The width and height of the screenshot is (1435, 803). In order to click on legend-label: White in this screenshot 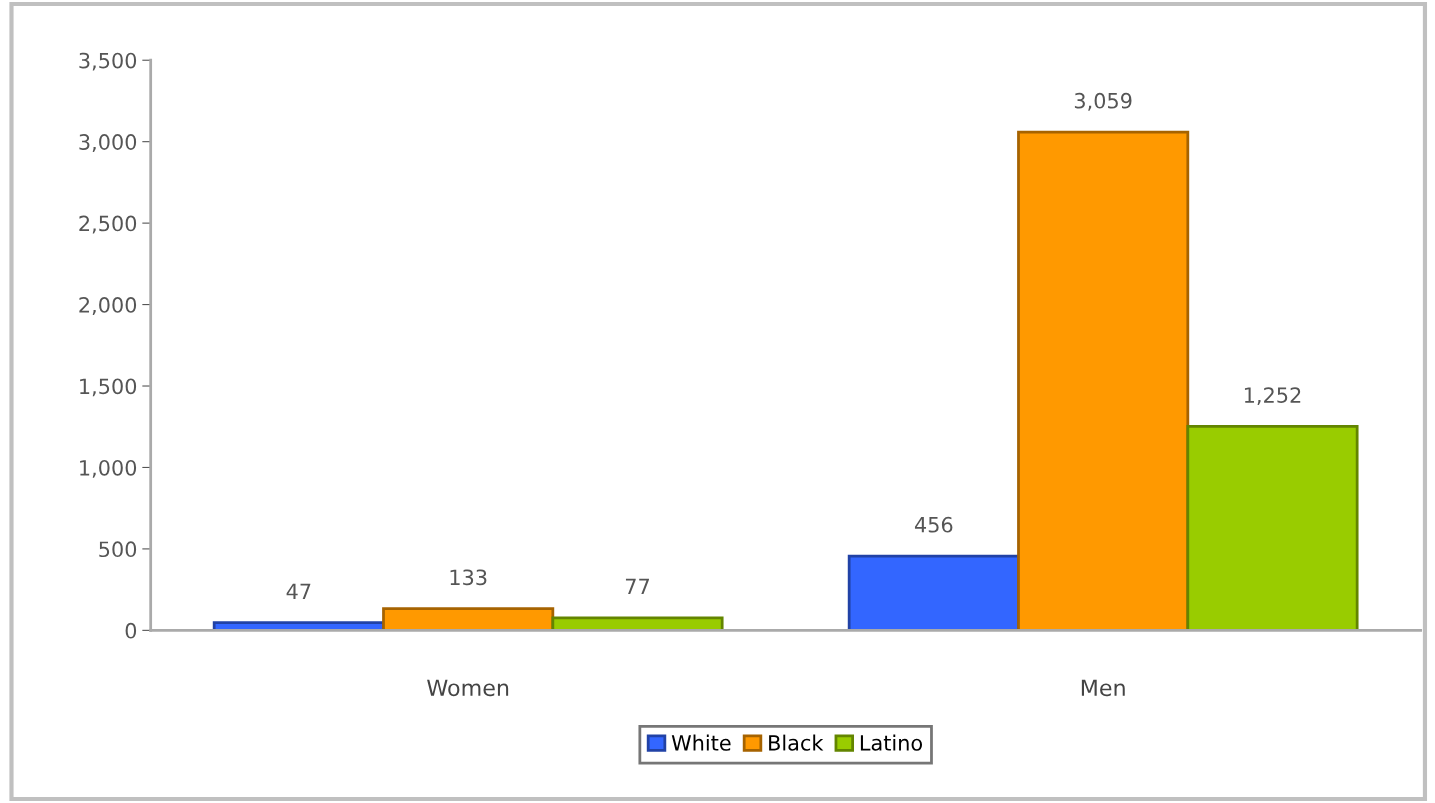, I will do `click(701, 742)`.